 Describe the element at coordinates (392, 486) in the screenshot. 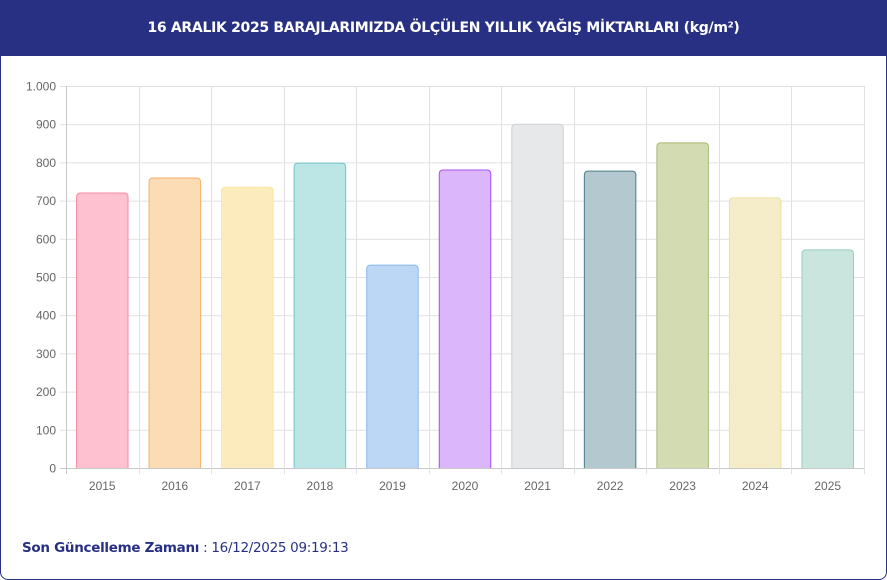

I see `x-tick-label: 2019` at that location.